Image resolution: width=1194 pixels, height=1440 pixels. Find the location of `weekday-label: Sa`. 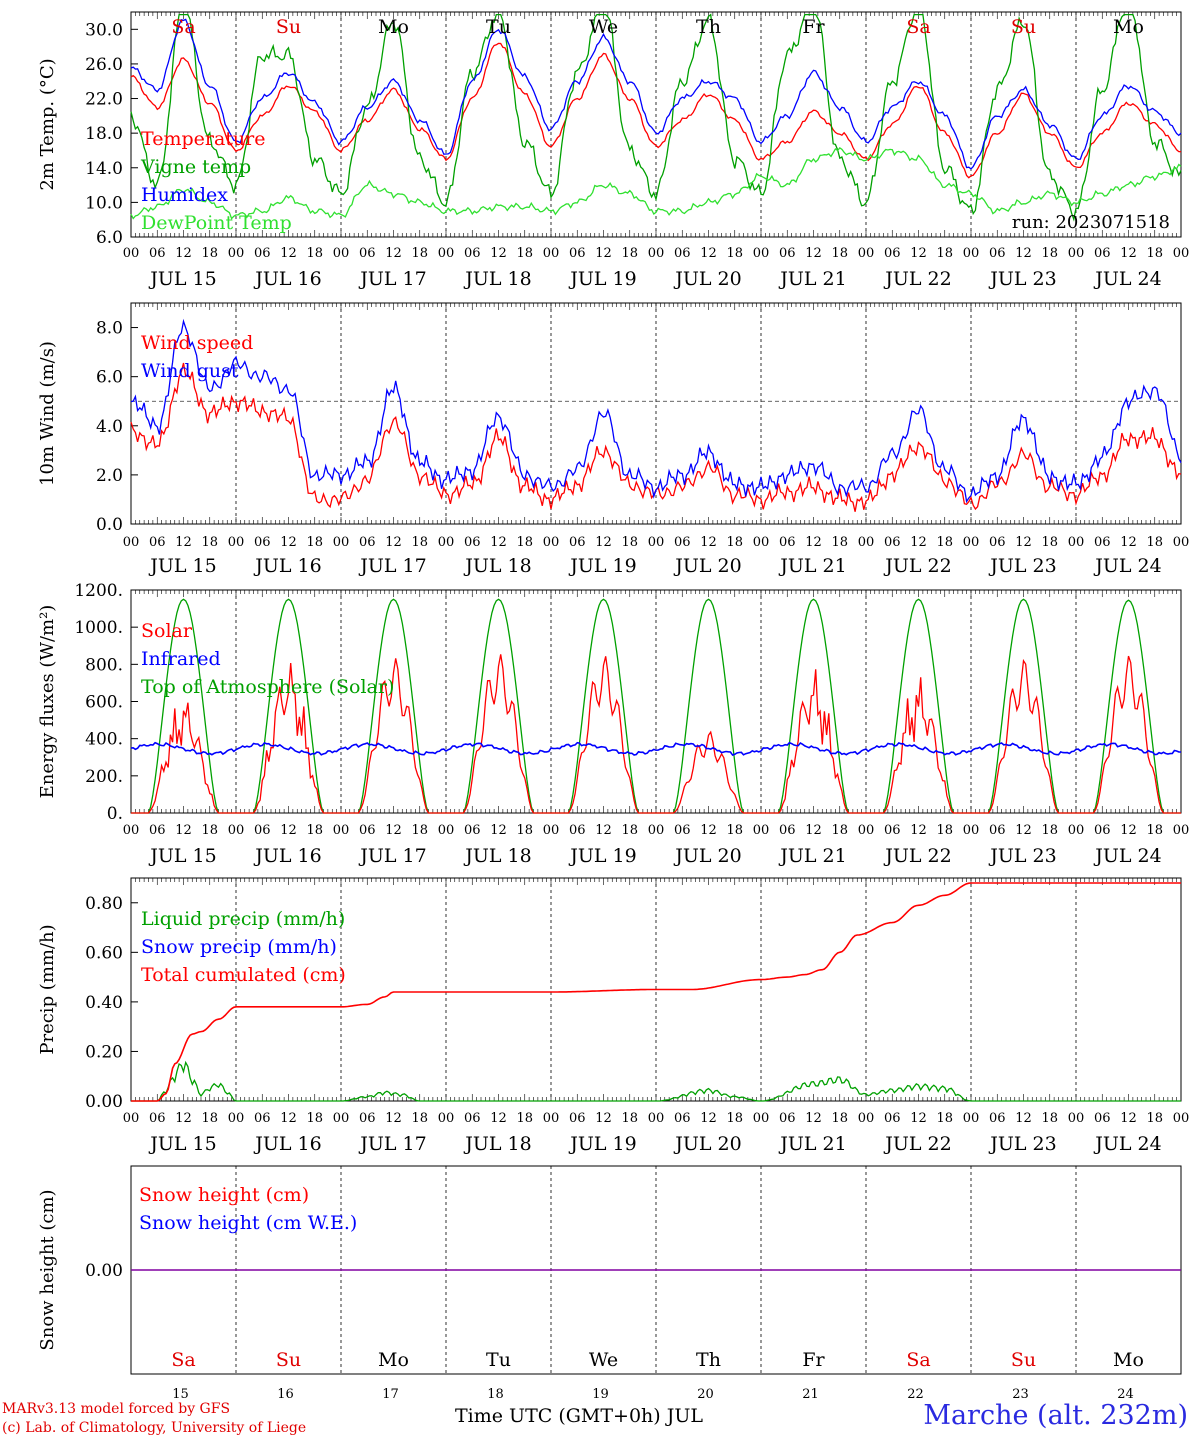

weekday-label: Sa is located at coordinates (918, 1360).